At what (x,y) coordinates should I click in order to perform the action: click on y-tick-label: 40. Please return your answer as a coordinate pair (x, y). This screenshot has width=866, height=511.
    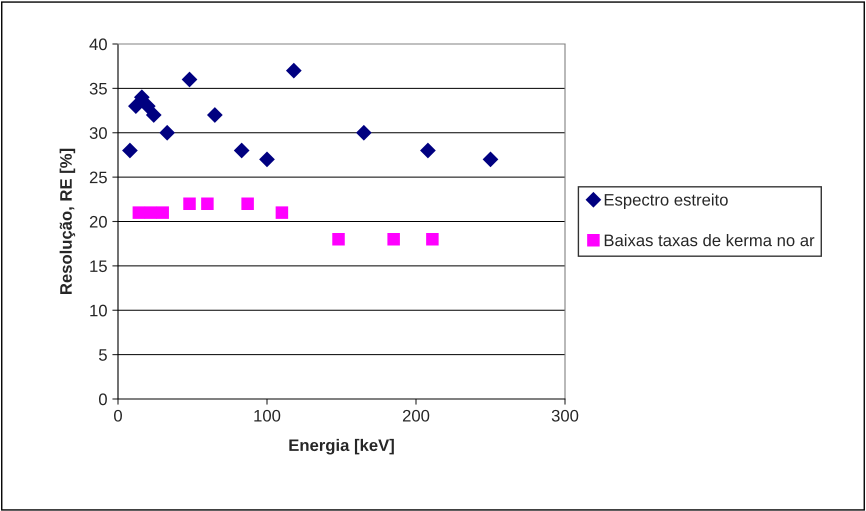
    Looking at the image, I should click on (98, 44).